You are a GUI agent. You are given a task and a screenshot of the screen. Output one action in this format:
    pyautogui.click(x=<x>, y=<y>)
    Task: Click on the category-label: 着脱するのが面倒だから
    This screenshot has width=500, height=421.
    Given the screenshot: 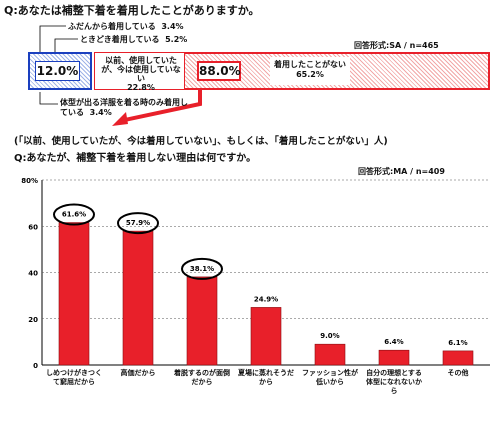 What is the action you would take?
    pyautogui.click(x=202, y=377)
    